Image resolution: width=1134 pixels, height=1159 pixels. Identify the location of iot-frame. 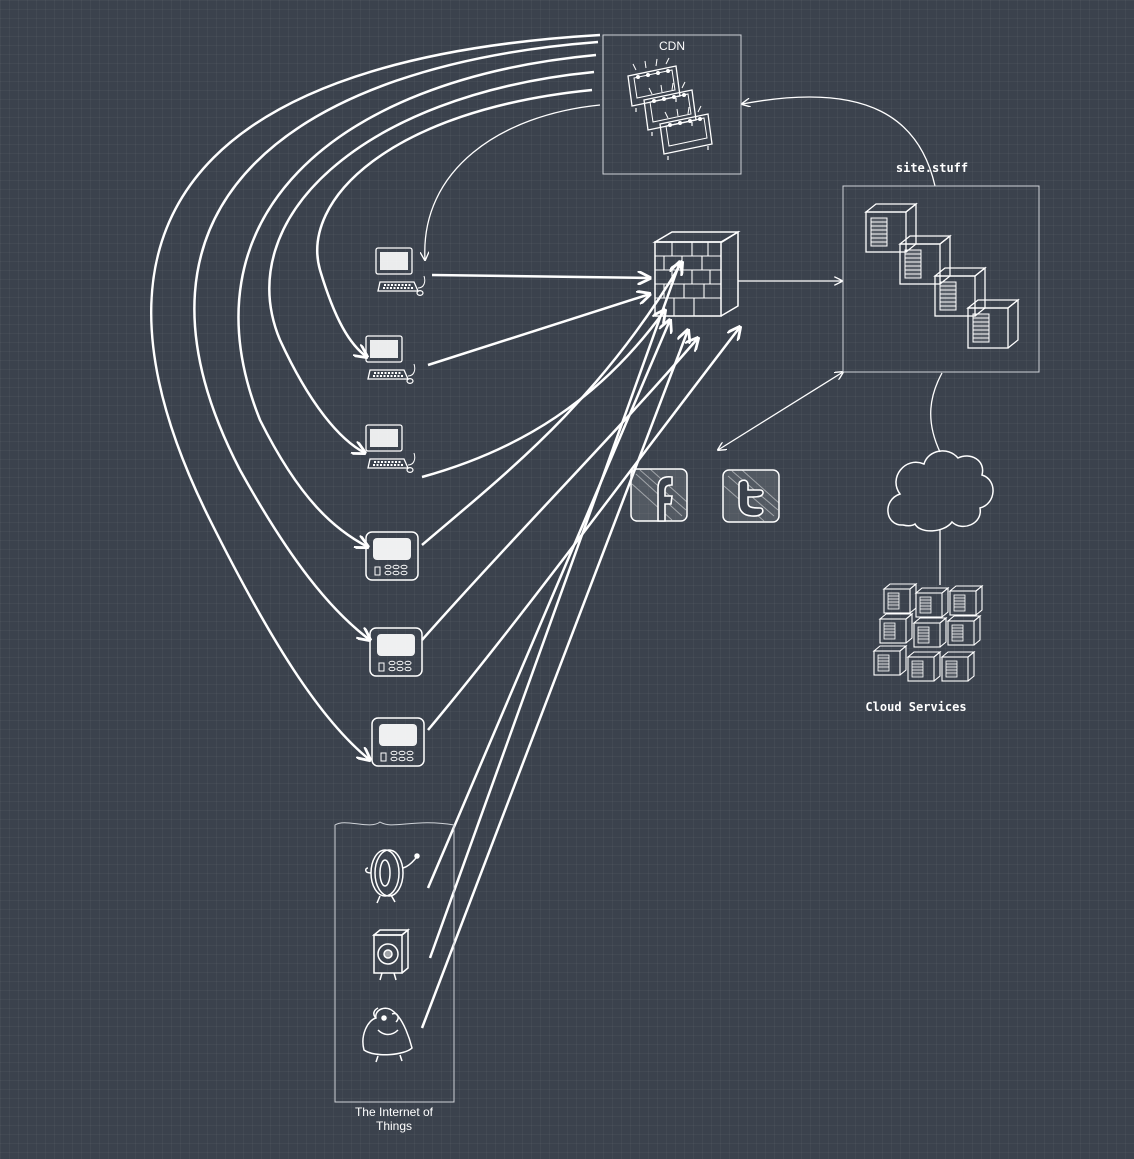
(394, 962).